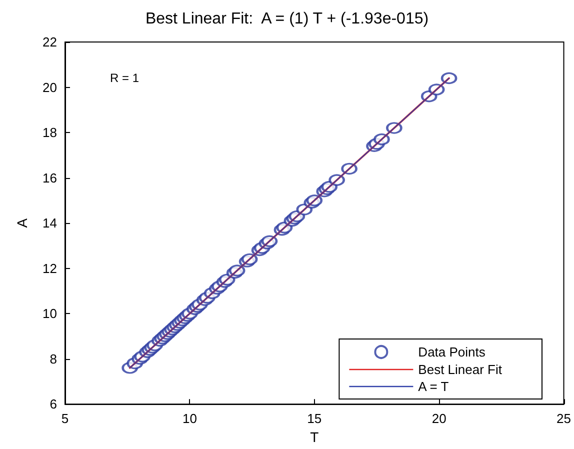 The height and width of the screenshot is (449, 574). Describe the element at coordinates (189, 418) in the screenshot. I see `x-tick-label: 10` at that location.